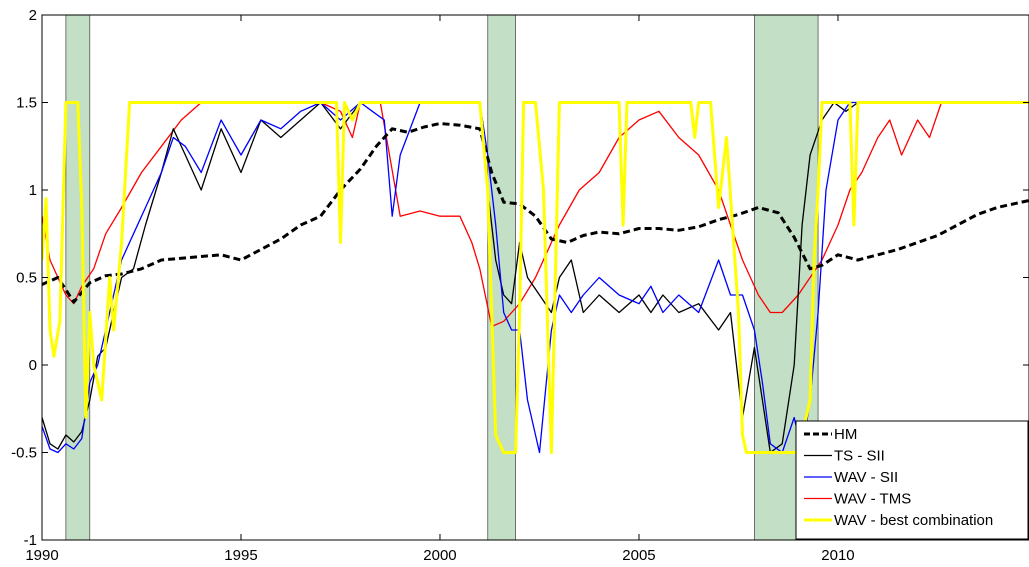  I want to click on legend-box, so click(912, 480).